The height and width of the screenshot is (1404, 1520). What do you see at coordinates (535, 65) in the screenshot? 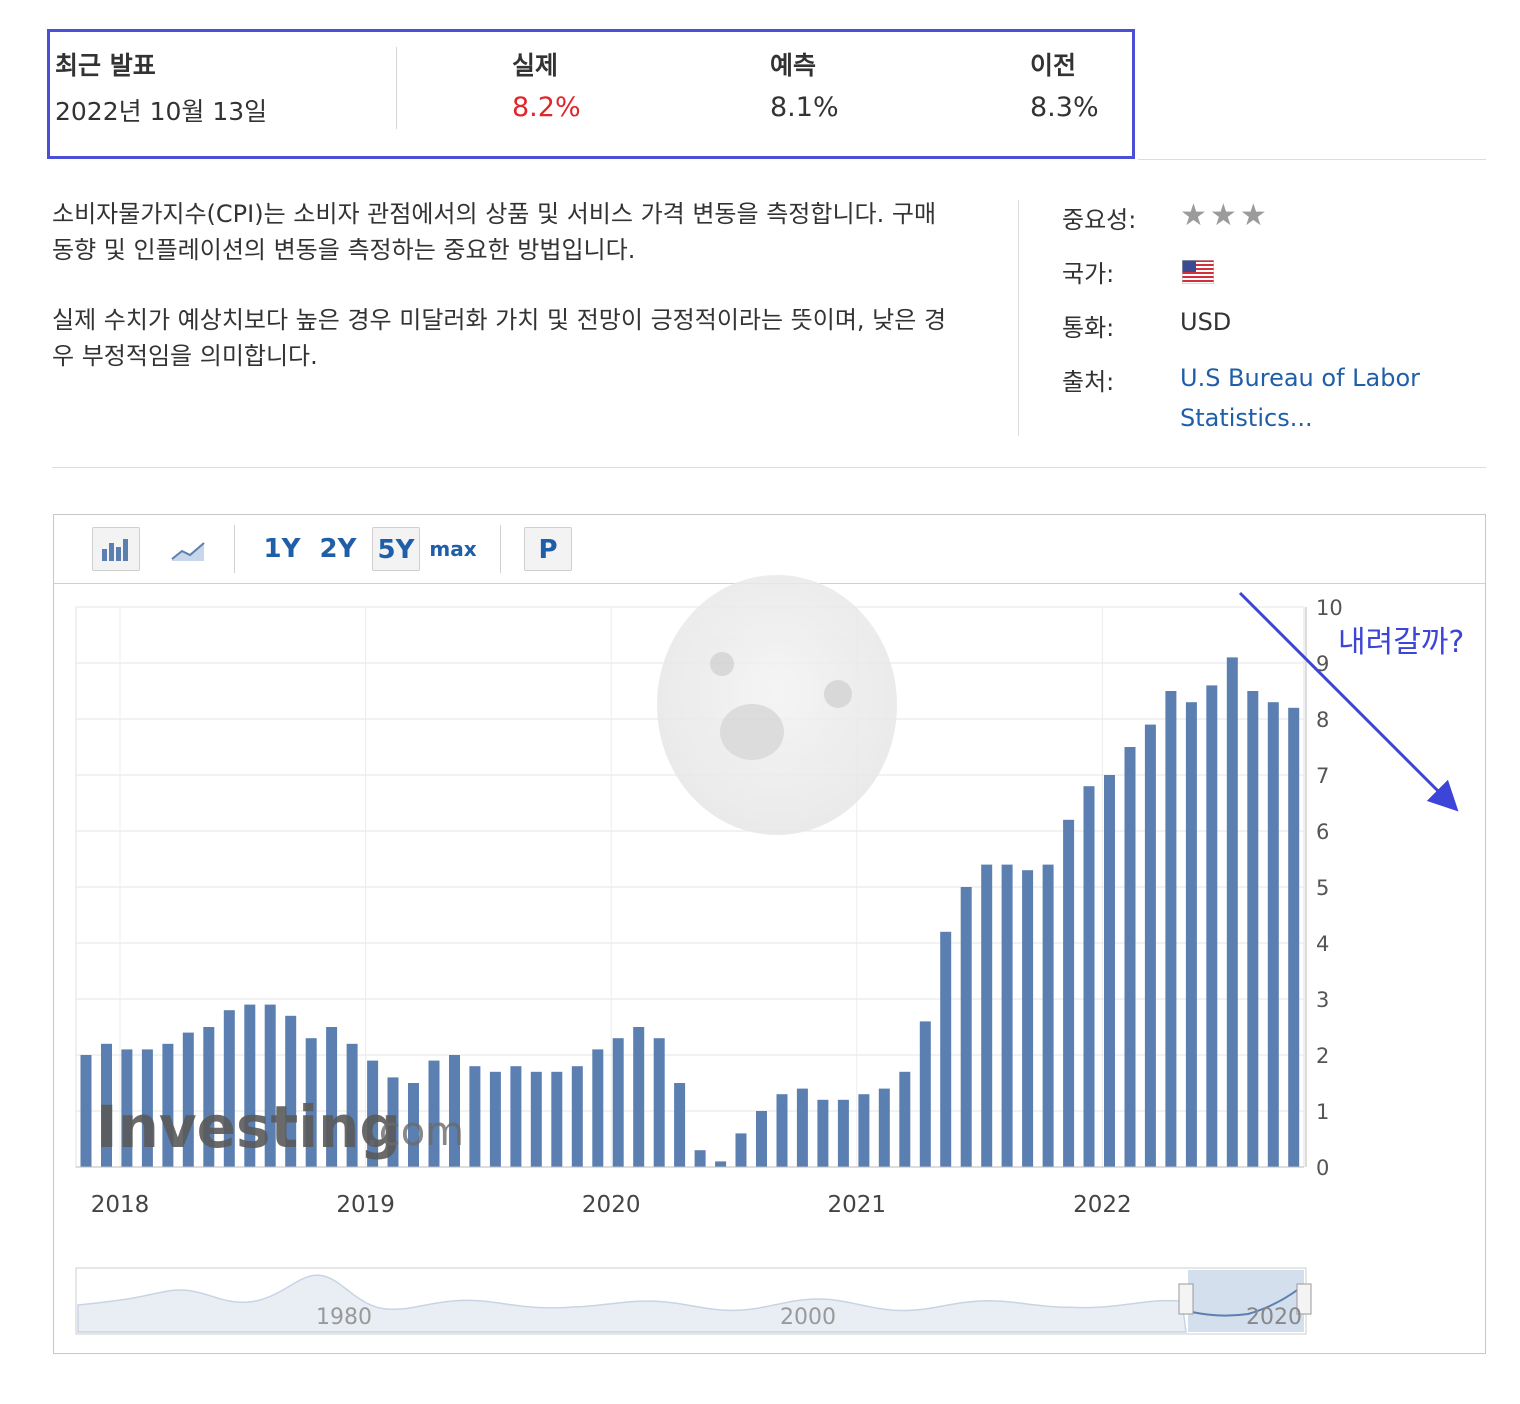
I see `actual-label: 실제` at bounding box center [535, 65].